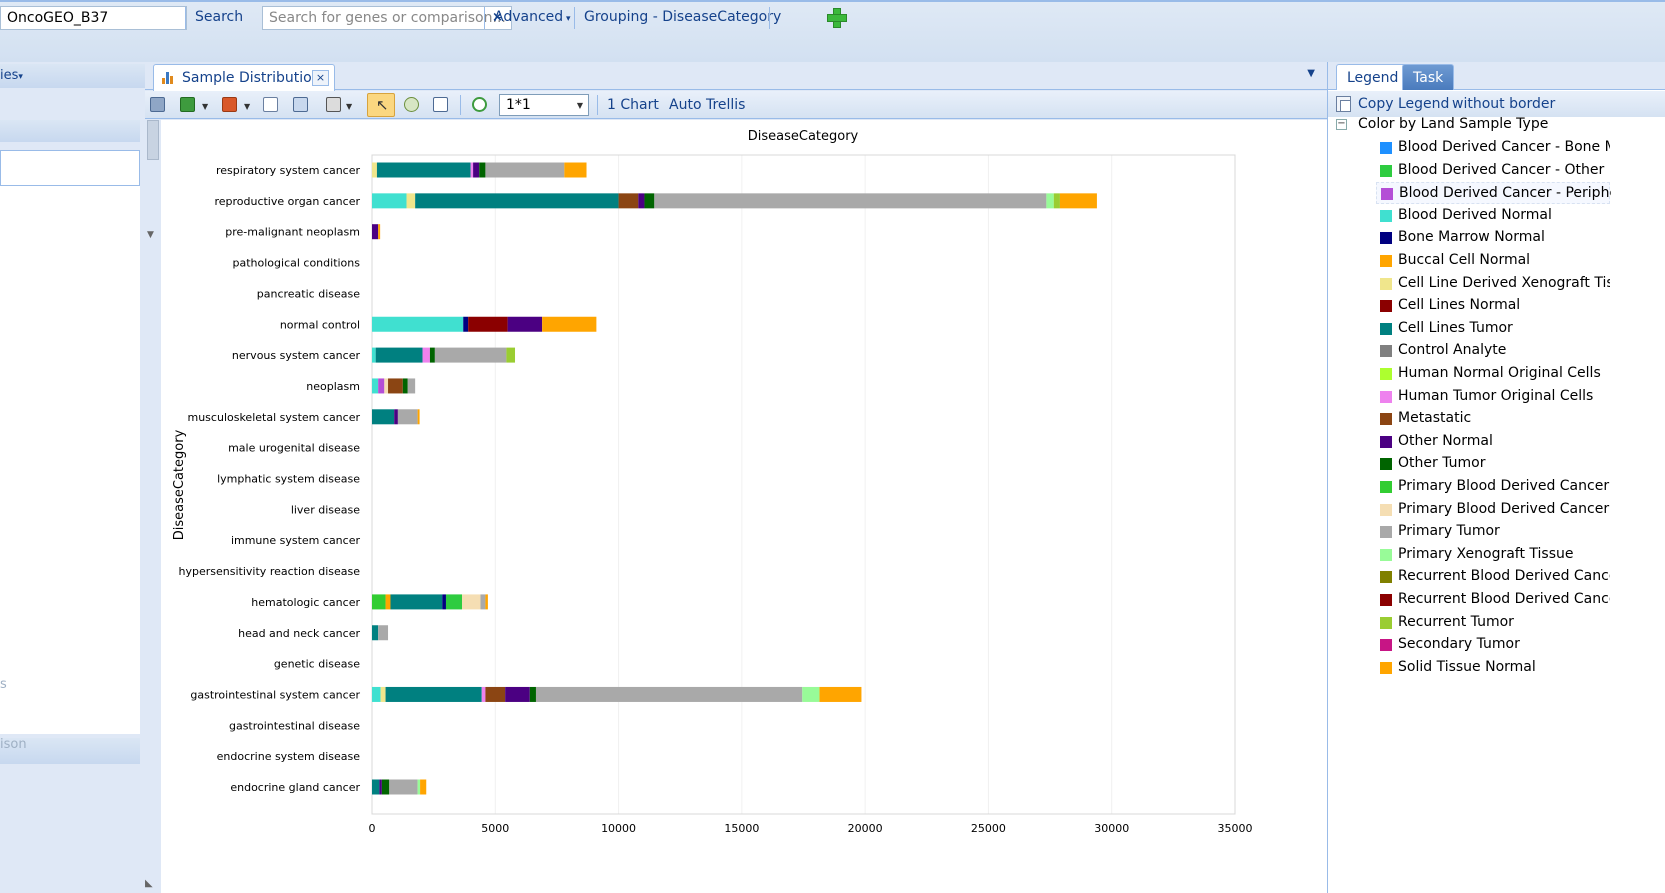 The height and width of the screenshot is (893, 1665). I want to click on legend-item: Other Tumor, so click(1493, 464).